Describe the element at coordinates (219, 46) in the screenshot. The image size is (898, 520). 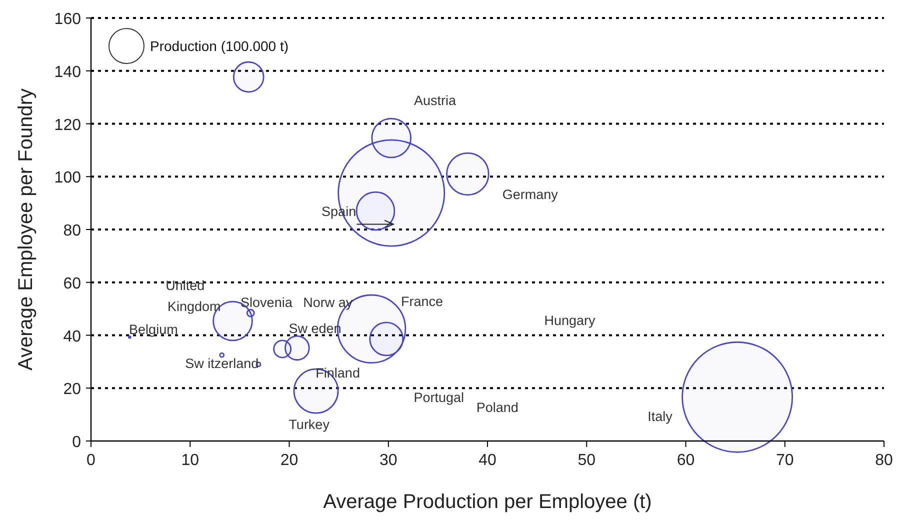
I see `series-label: Production (100.000 t)` at that location.